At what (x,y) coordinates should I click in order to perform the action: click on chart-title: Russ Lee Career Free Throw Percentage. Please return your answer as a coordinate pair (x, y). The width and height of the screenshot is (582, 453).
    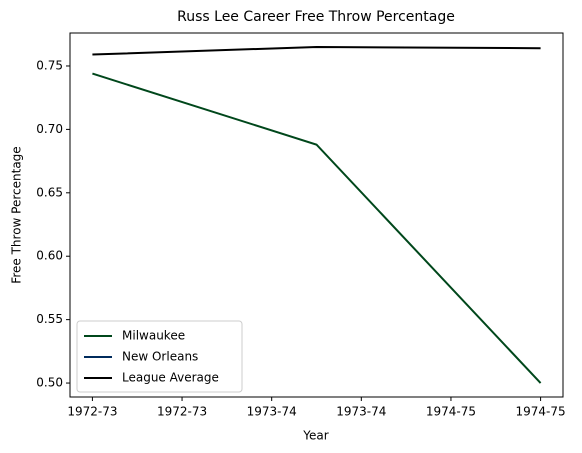
    Looking at the image, I should click on (316, 17).